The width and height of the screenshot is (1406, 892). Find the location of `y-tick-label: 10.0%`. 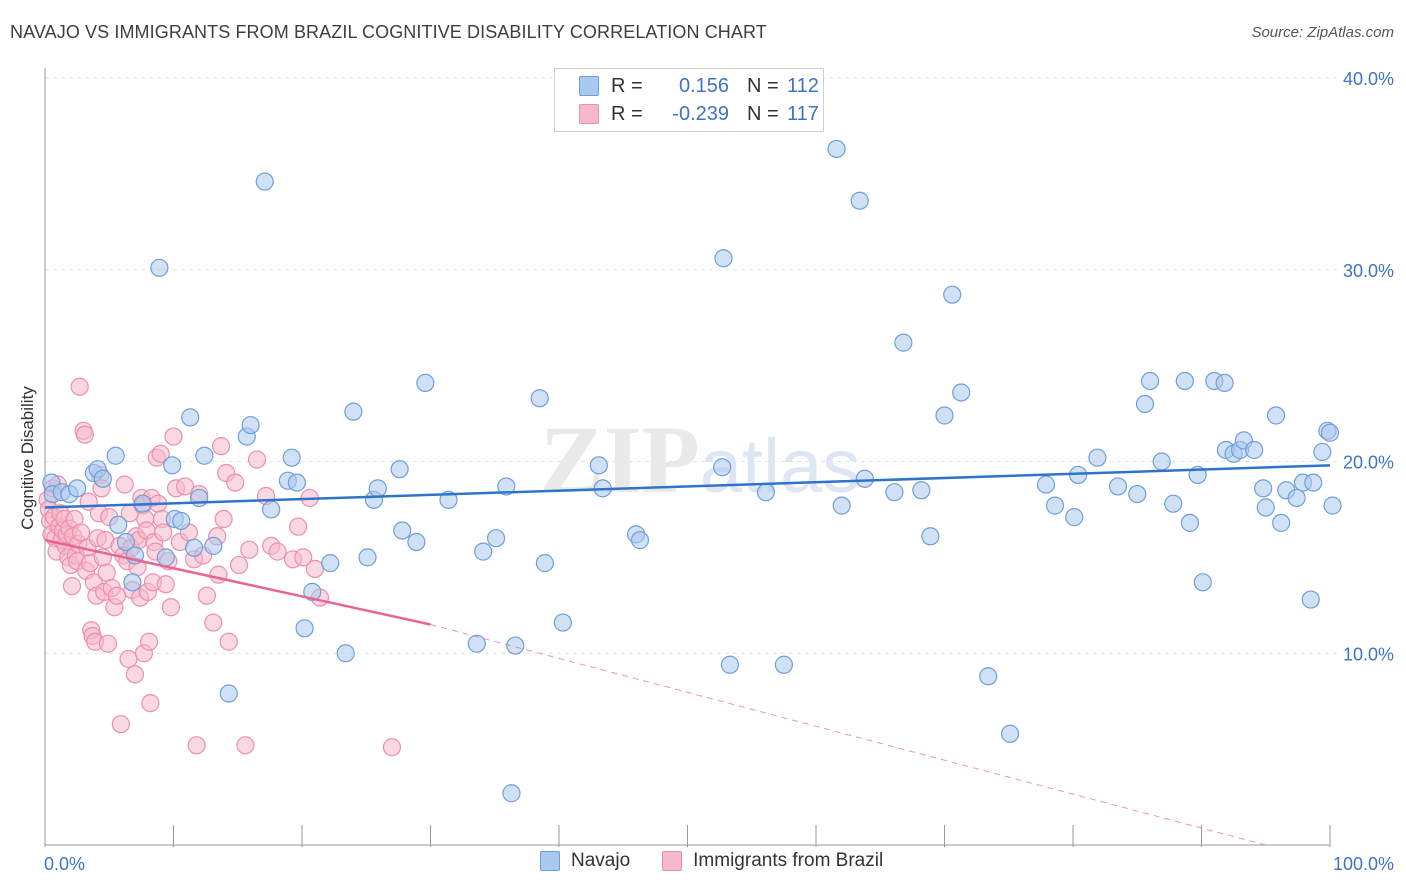

y-tick-label: 10.0% is located at coordinates (1368, 654).